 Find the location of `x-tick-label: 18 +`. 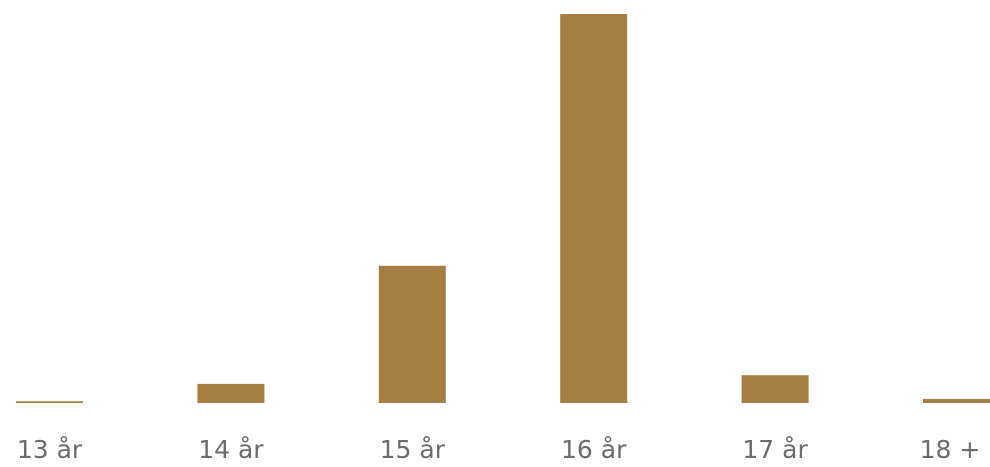

x-tick-label: 18 + is located at coordinates (950, 449).